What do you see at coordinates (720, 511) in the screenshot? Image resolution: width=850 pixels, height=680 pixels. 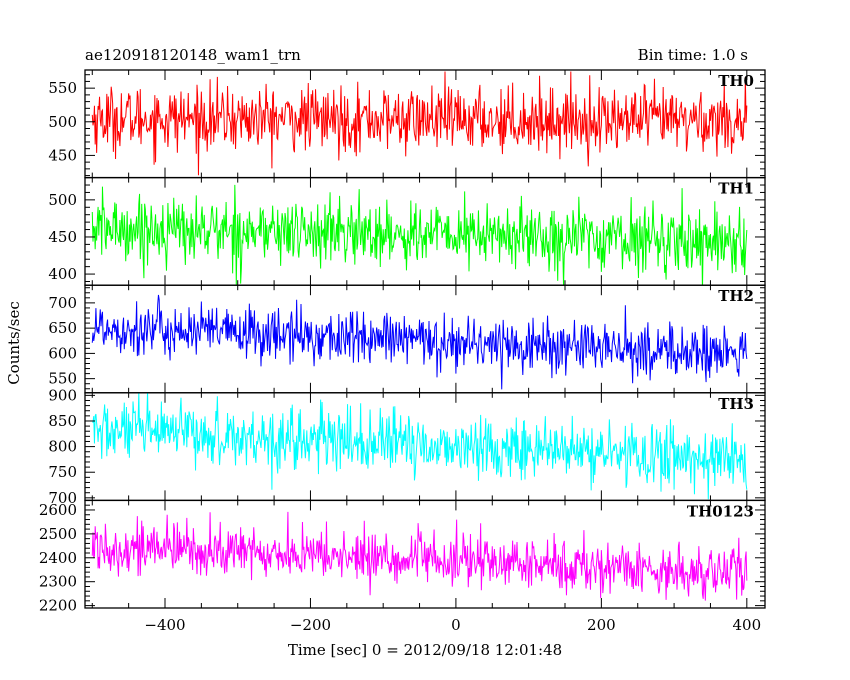 I see `panel-label-th0123: TH0123` at bounding box center [720, 511].